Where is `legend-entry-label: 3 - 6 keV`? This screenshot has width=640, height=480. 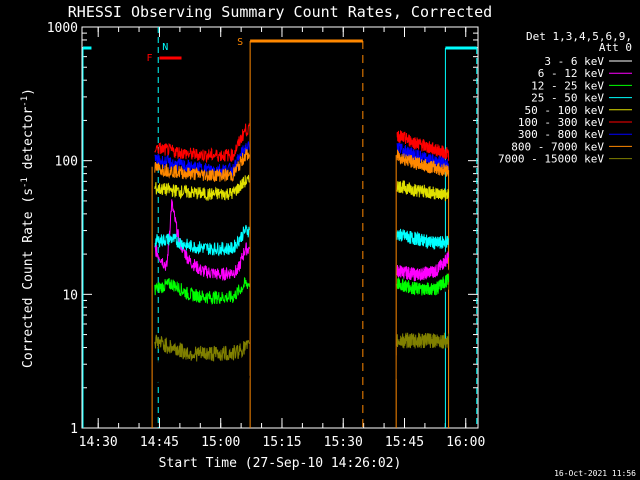 legend-entry-label: 3 - 6 keV is located at coordinates (574, 61).